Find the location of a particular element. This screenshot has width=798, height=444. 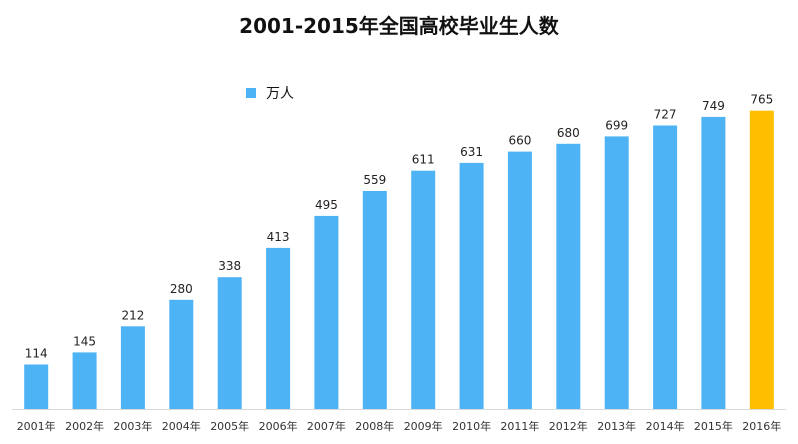

x-tick-label: 2005年 is located at coordinates (229, 426).